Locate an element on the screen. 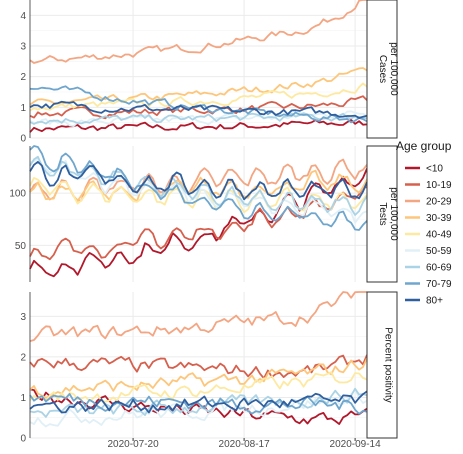  legend-label: 70-79 is located at coordinates (439, 284).